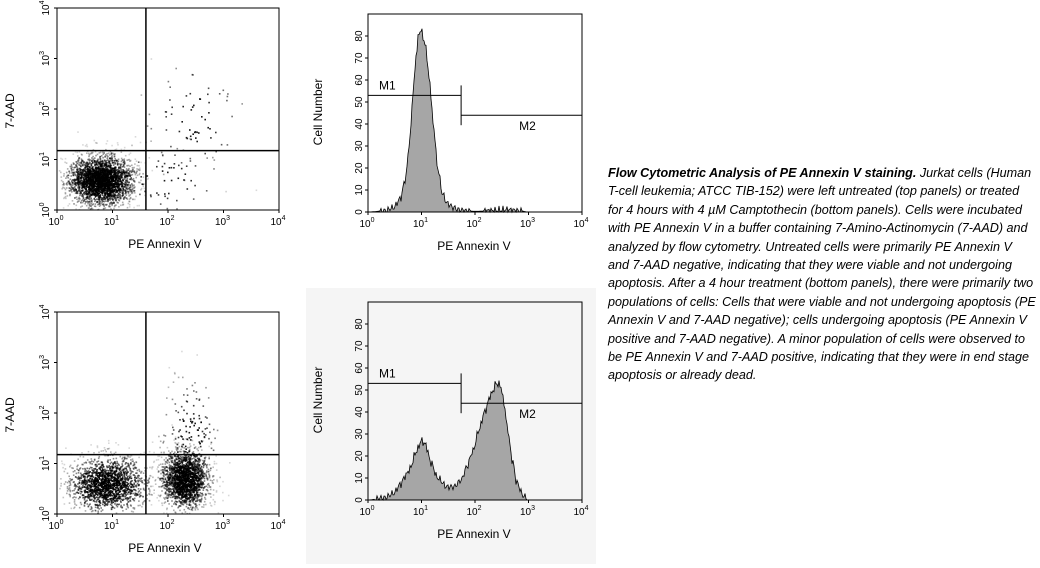 Image resolution: width=1040 pixels, height=568 pixels. Describe the element at coordinates (117, 218) in the screenshot. I see `tick-exponent: 1` at that location.